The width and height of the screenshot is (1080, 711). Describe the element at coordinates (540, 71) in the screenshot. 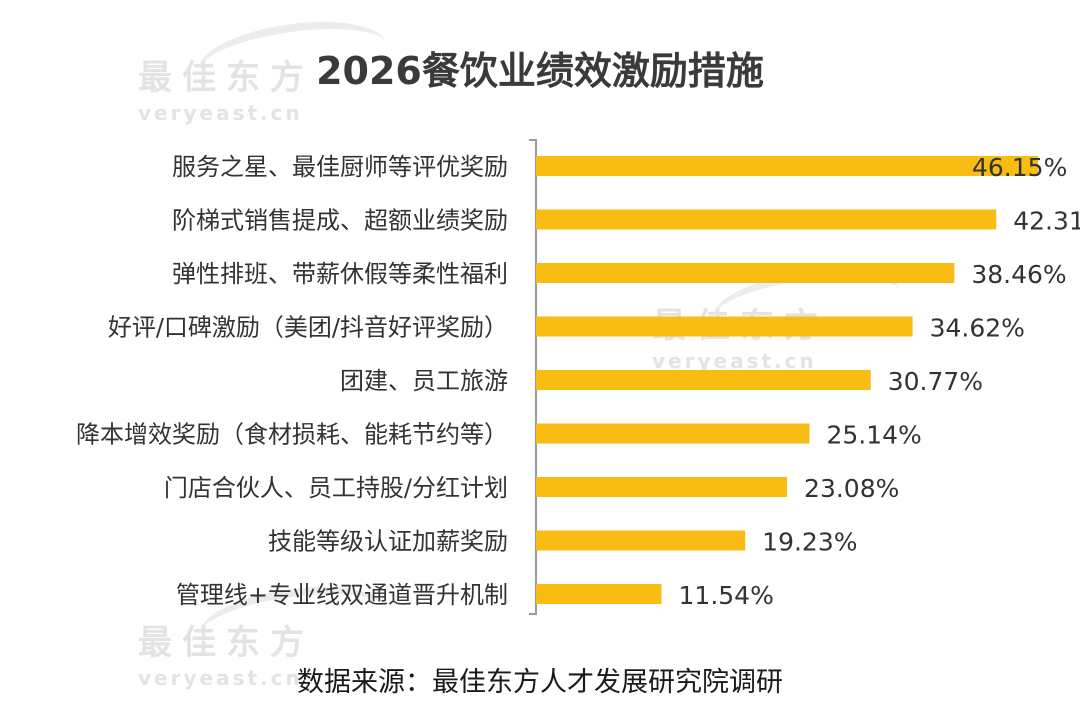

I see `chart-title: 2026餐饮业绩效激励措施` at that location.